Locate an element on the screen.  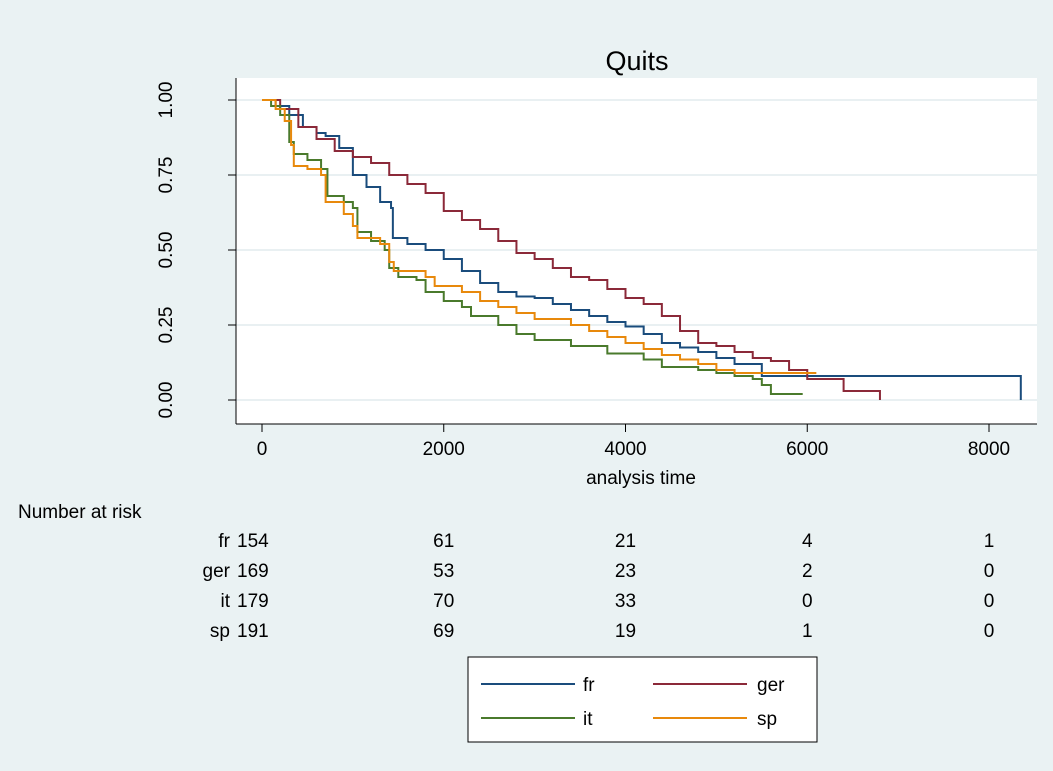
legend-label-fr: fr is located at coordinates (589, 685).